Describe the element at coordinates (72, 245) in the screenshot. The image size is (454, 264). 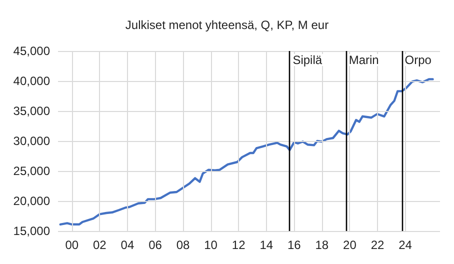
I see `x-tick-label: 00` at that location.